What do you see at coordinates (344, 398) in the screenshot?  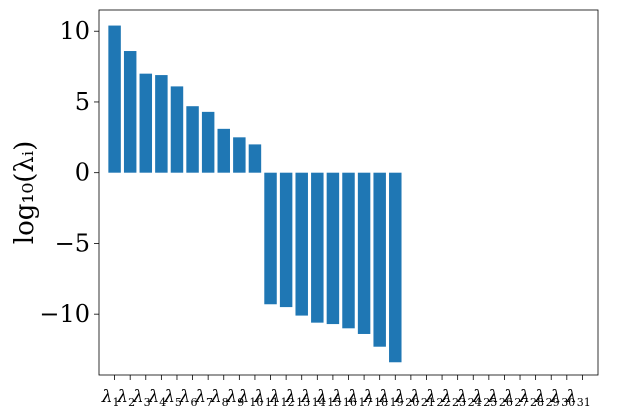 I see `x-tick-label-λ16: λ16` at bounding box center [344, 398].